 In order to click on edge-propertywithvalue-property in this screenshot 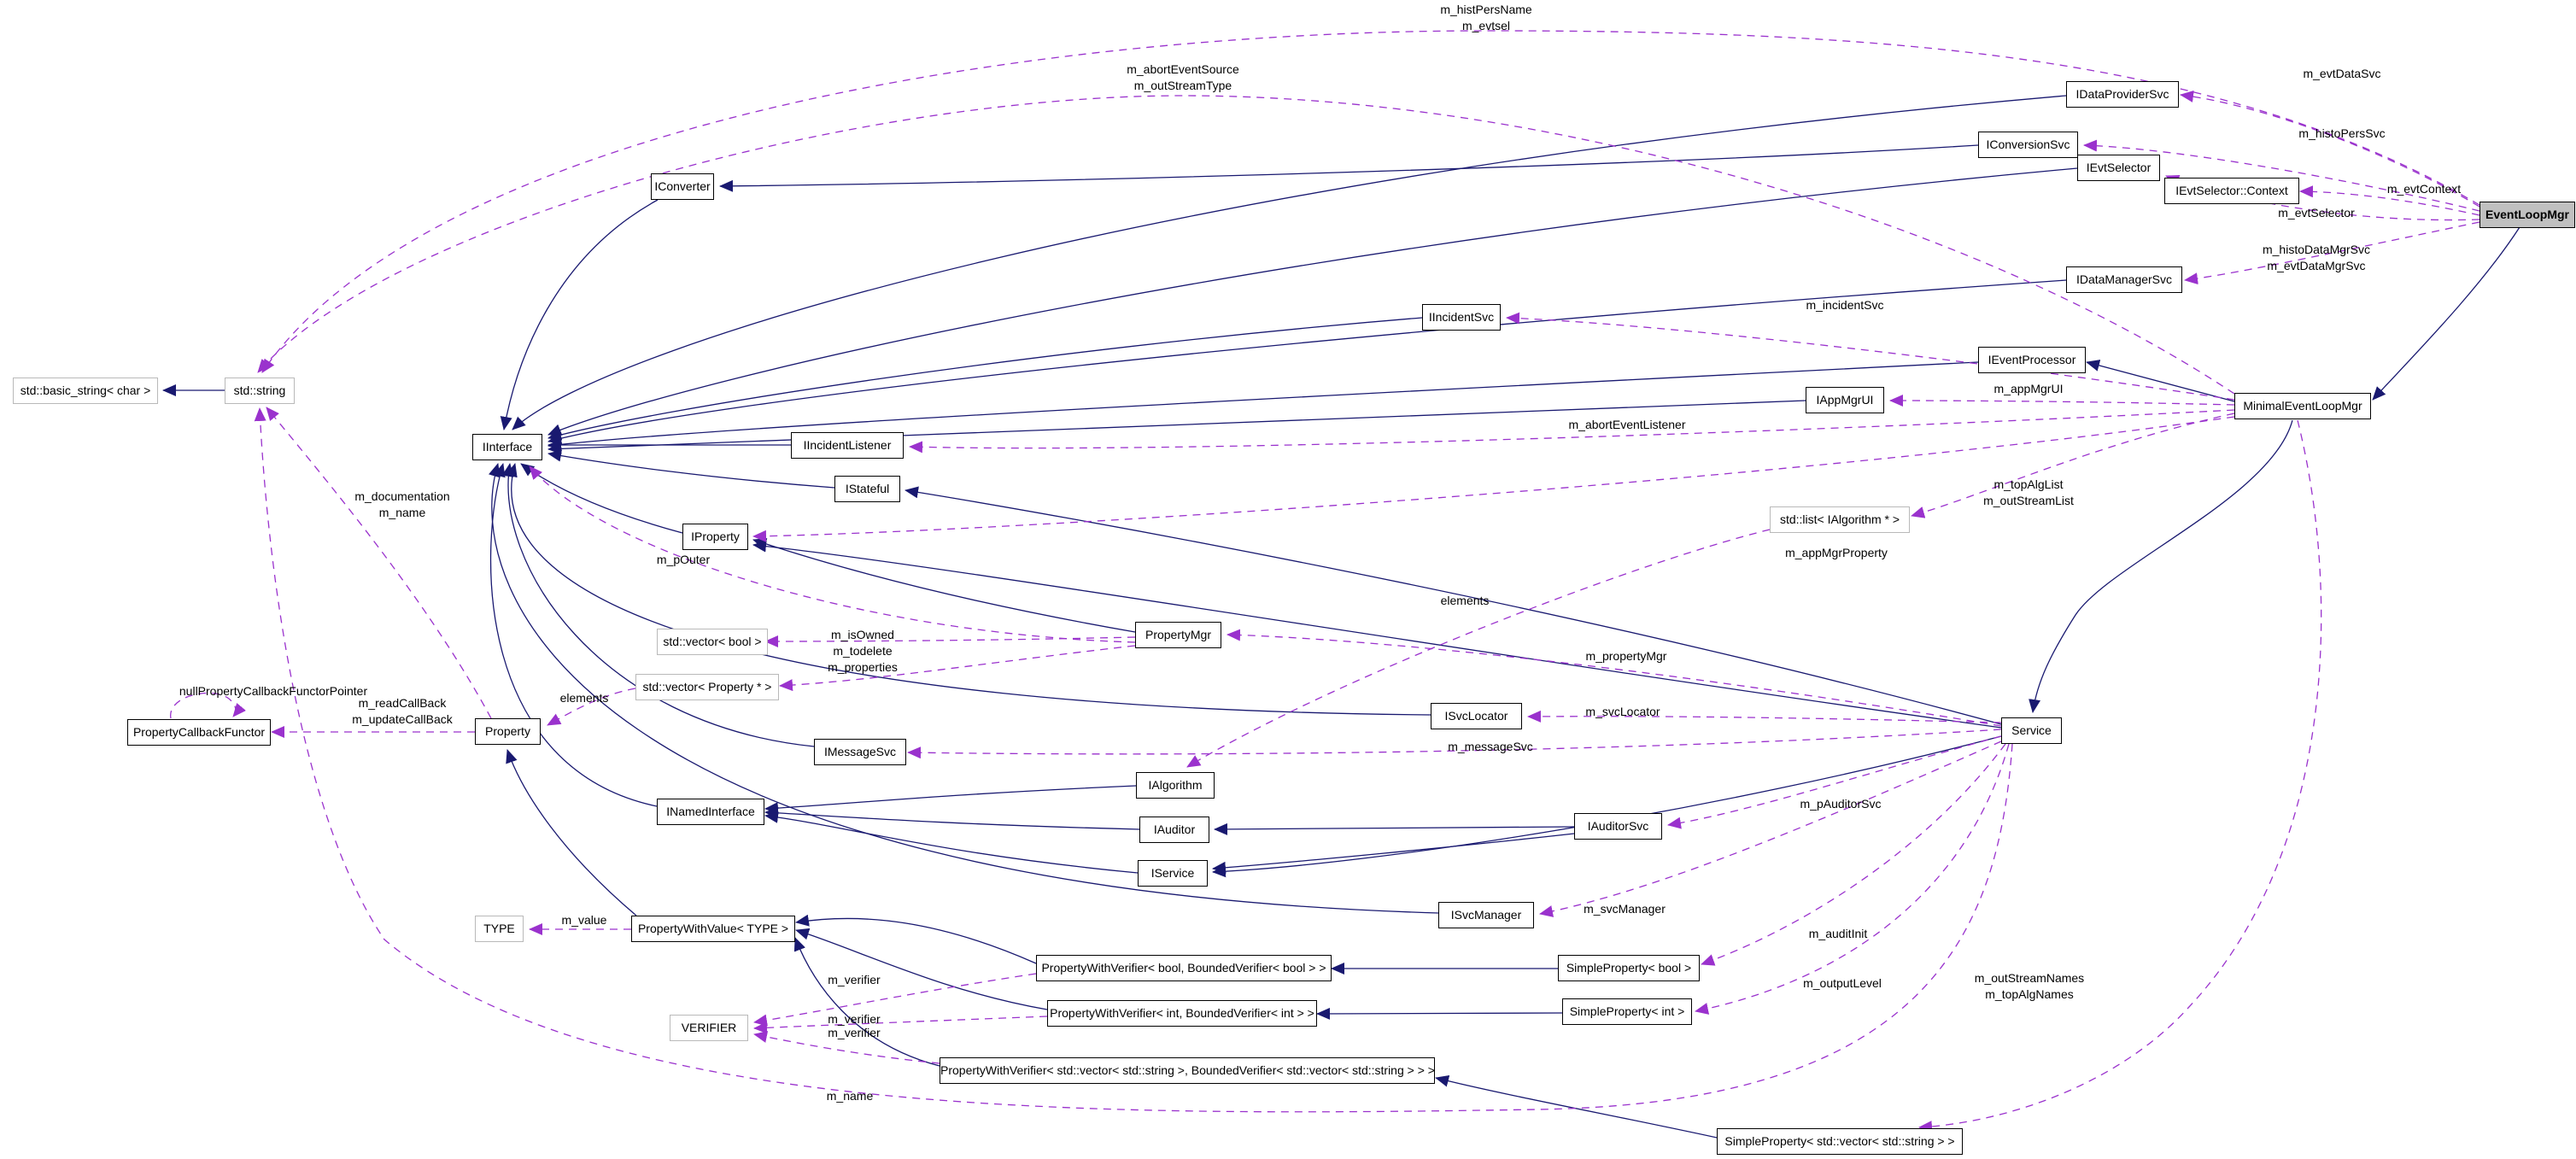, I will do `click(571, 832)`.